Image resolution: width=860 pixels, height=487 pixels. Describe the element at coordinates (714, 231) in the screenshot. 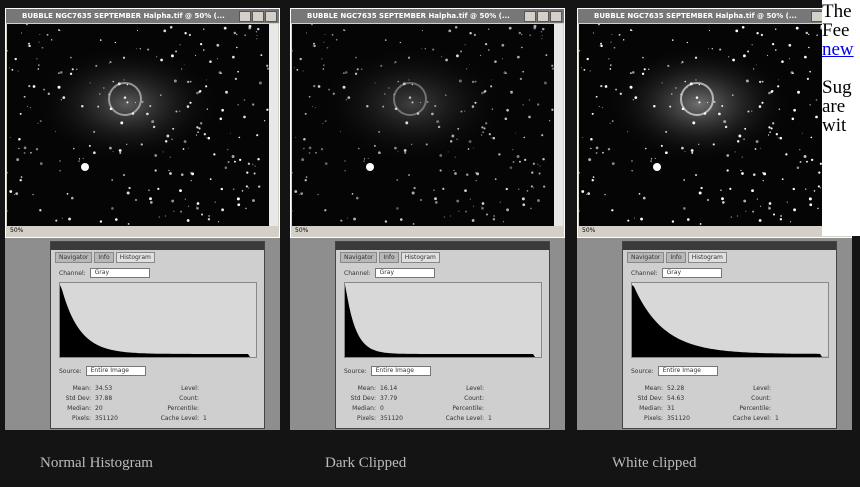

I see `status-bar: 50%` at that location.